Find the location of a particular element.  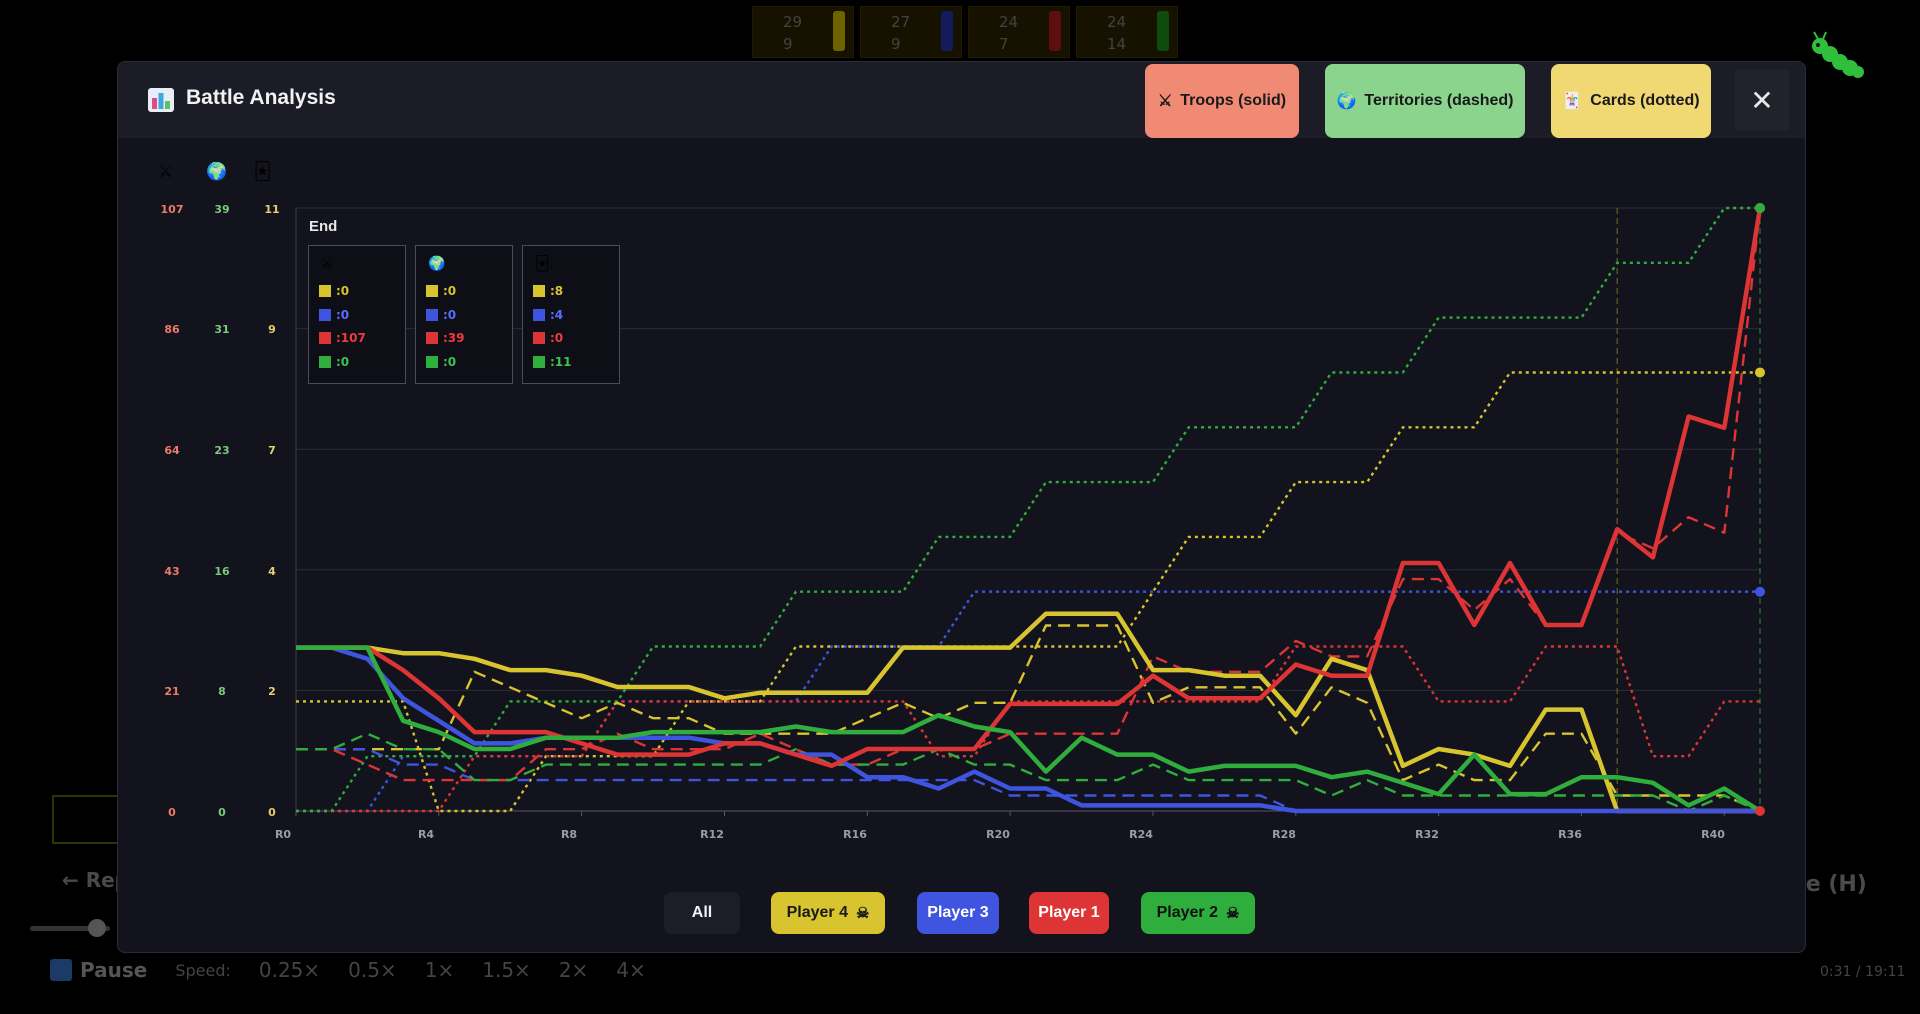

end-point-marker is located at coordinates (1760, 811).